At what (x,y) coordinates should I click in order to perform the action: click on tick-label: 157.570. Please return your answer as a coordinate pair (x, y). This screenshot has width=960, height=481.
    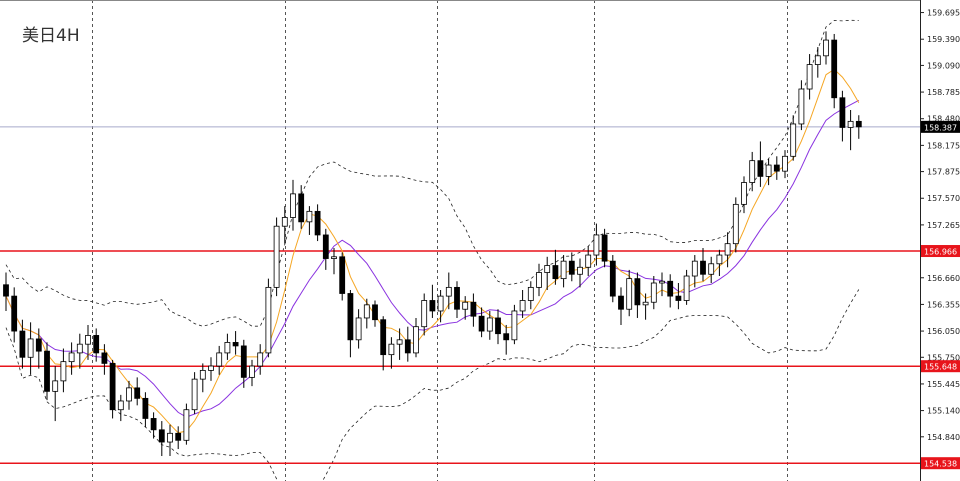
    Looking at the image, I should click on (943, 198).